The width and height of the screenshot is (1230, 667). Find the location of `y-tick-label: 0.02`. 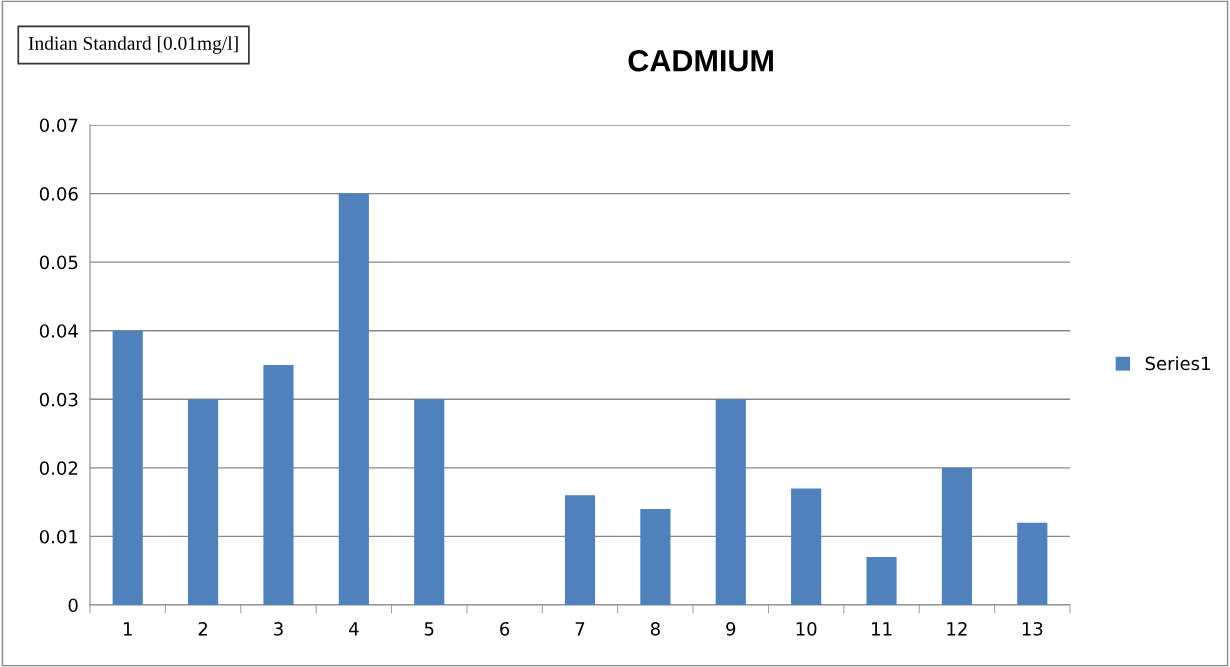

y-tick-label: 0.02 is located at coordinates (58, 468).